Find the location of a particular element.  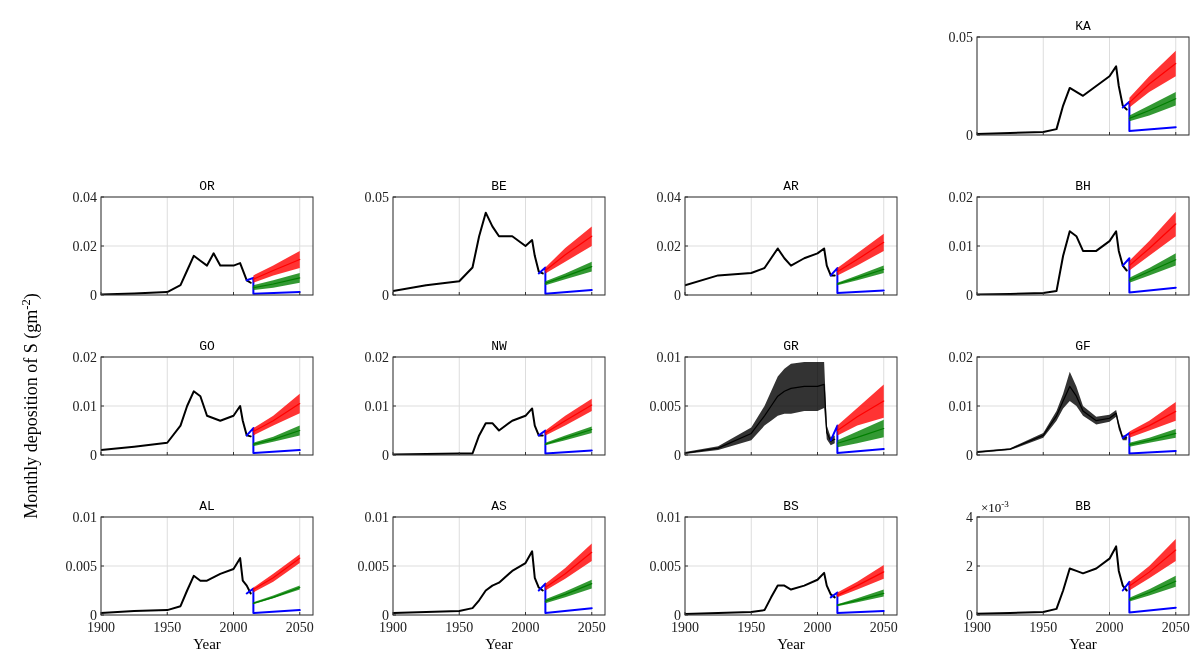

chart-title: GR is located at coordinates (791, 346).